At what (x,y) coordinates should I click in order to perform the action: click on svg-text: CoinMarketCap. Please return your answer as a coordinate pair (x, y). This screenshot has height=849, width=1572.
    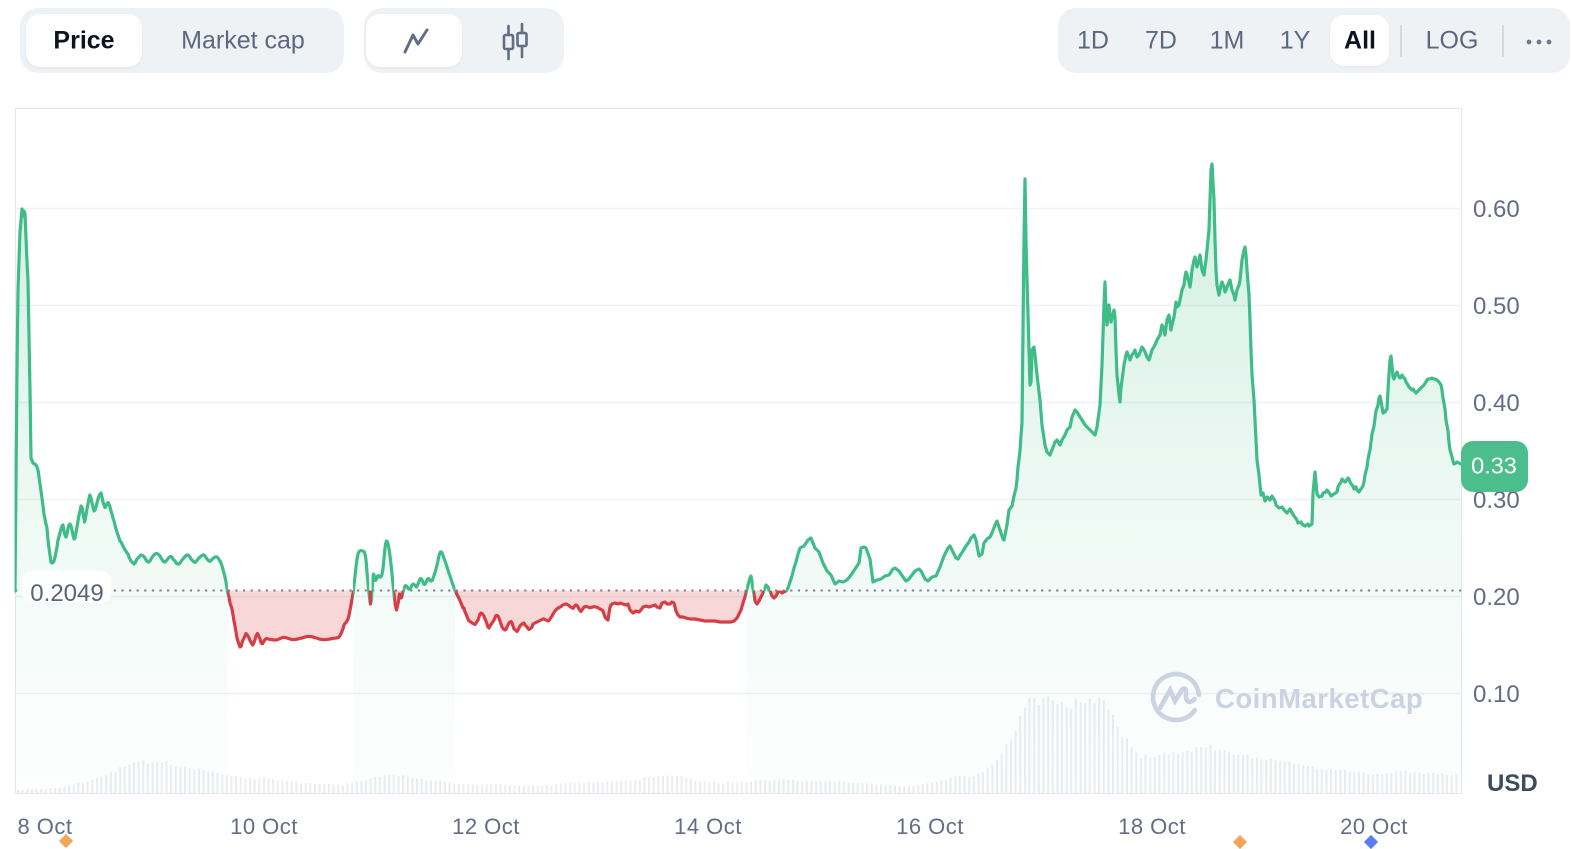
    Looking at the image, I should click on (1319, 698).